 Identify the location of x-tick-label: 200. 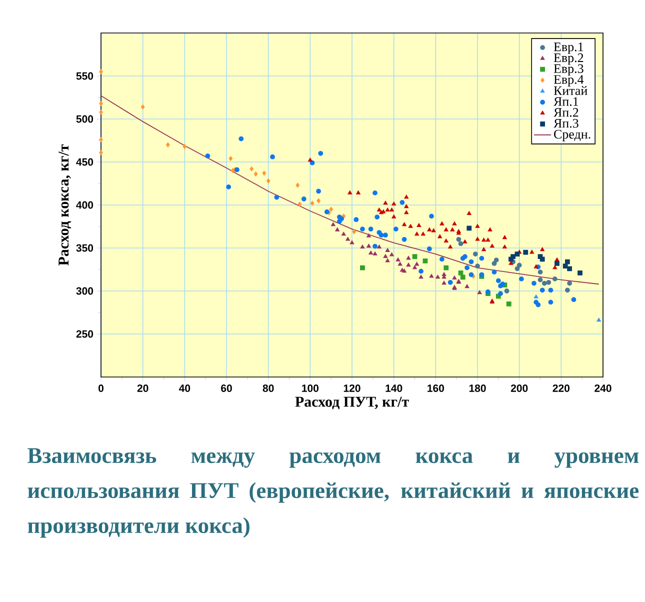
(519, 388).